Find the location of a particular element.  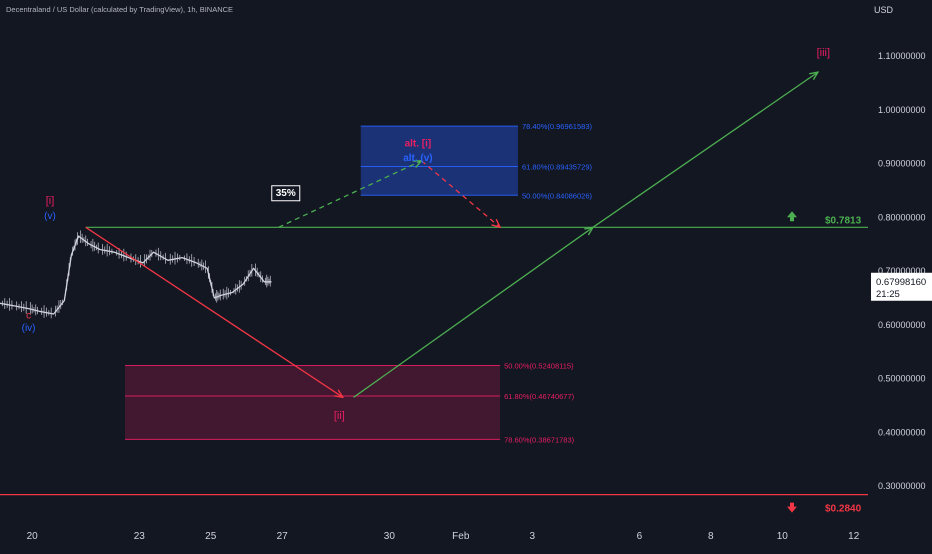

y-tick-label: 0.40000000 is located at coordinates (902, 432).